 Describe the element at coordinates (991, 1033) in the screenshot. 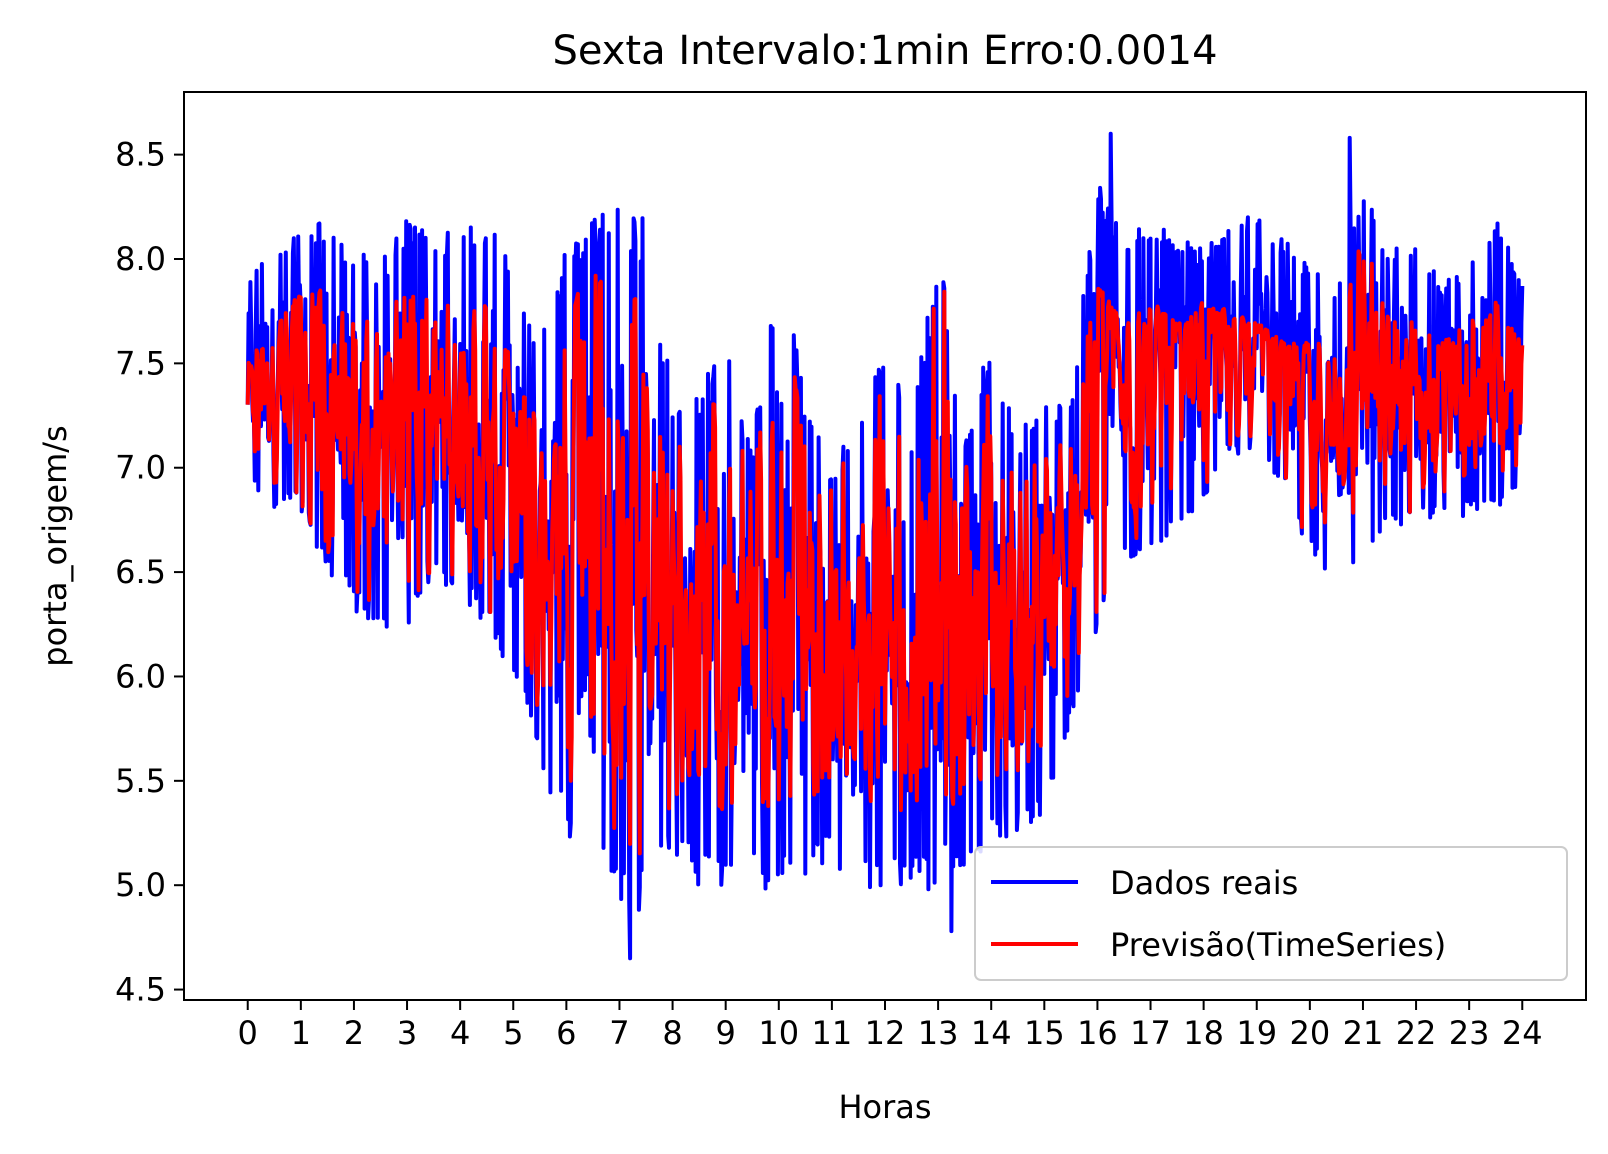

I see `x-tick-label: 14` at that location.